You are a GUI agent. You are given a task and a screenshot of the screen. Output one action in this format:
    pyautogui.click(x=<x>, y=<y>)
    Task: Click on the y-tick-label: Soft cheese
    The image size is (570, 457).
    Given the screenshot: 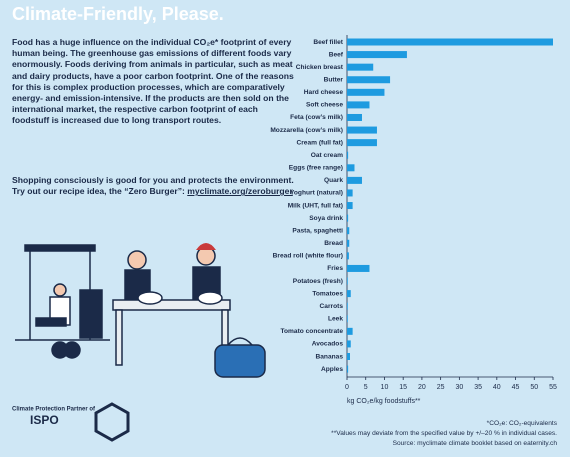 What is the action you would take?
    pyautogui.click(x=324, y=105)
    